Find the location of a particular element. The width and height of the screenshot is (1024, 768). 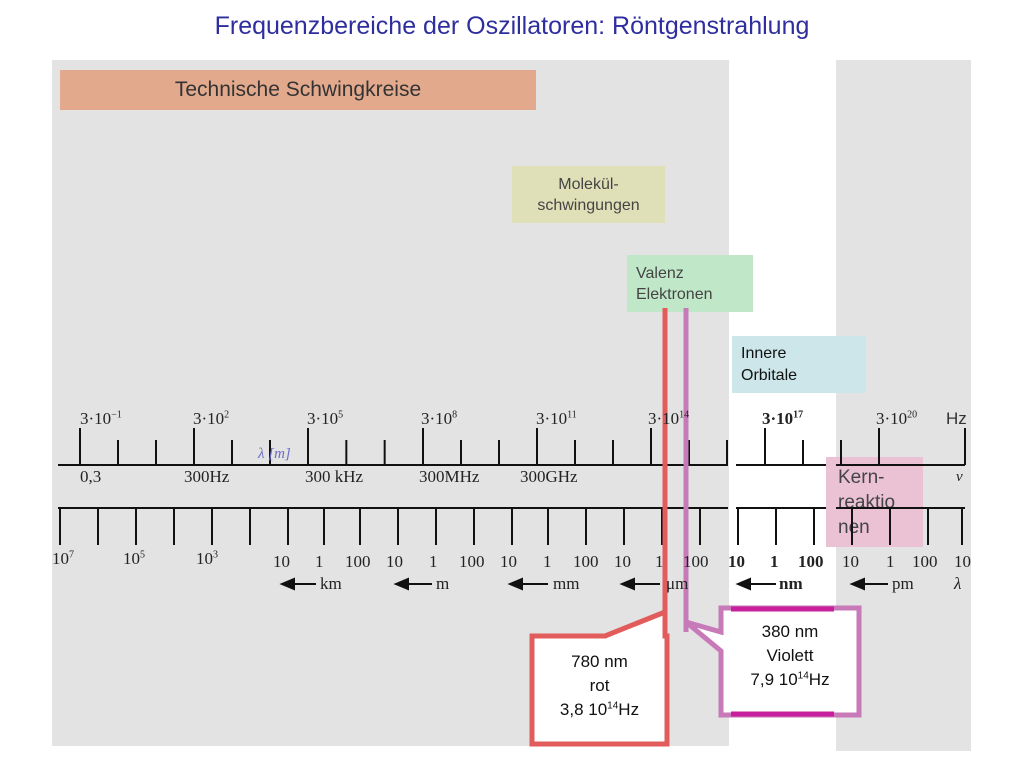

freq-label-5-exp: 14 is located at coordinates (684, 415).